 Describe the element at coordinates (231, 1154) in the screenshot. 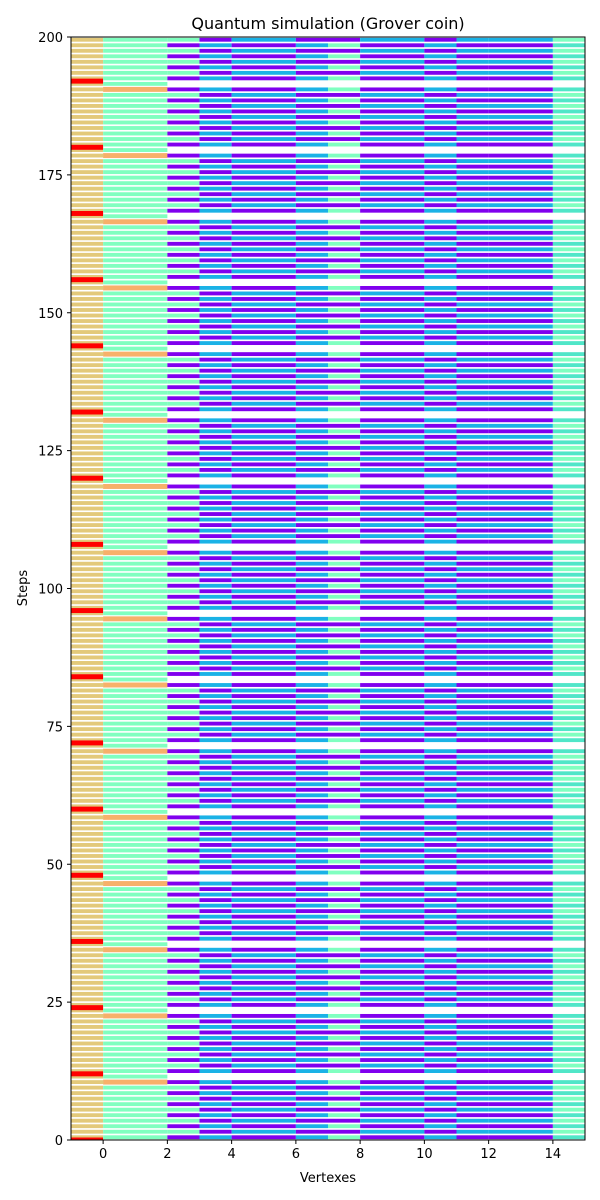

I see `x-tick-label: 4` at that location.